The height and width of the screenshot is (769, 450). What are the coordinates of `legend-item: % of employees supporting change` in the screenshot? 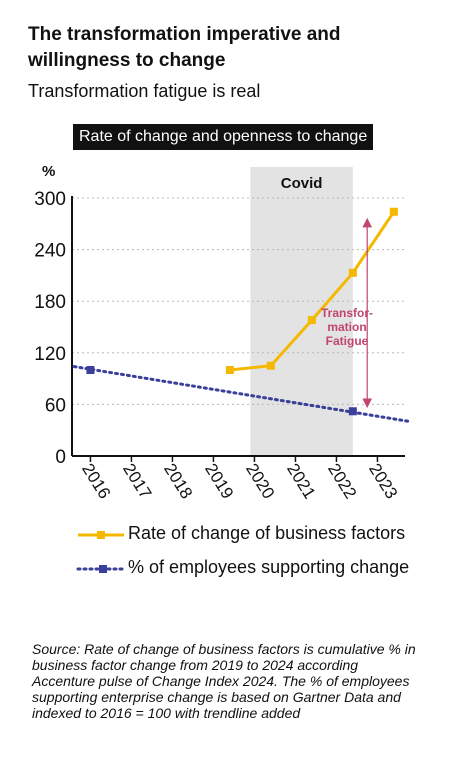 It's located at (256, 567).